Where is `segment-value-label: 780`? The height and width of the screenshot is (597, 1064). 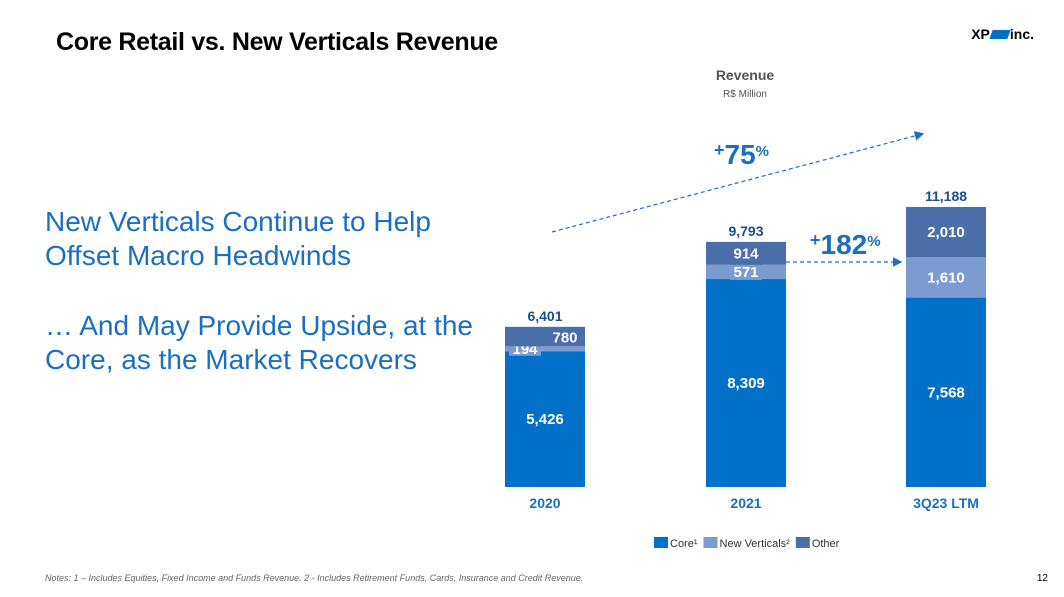
segment-value-label: 780 is located at coordinates (564, 338).